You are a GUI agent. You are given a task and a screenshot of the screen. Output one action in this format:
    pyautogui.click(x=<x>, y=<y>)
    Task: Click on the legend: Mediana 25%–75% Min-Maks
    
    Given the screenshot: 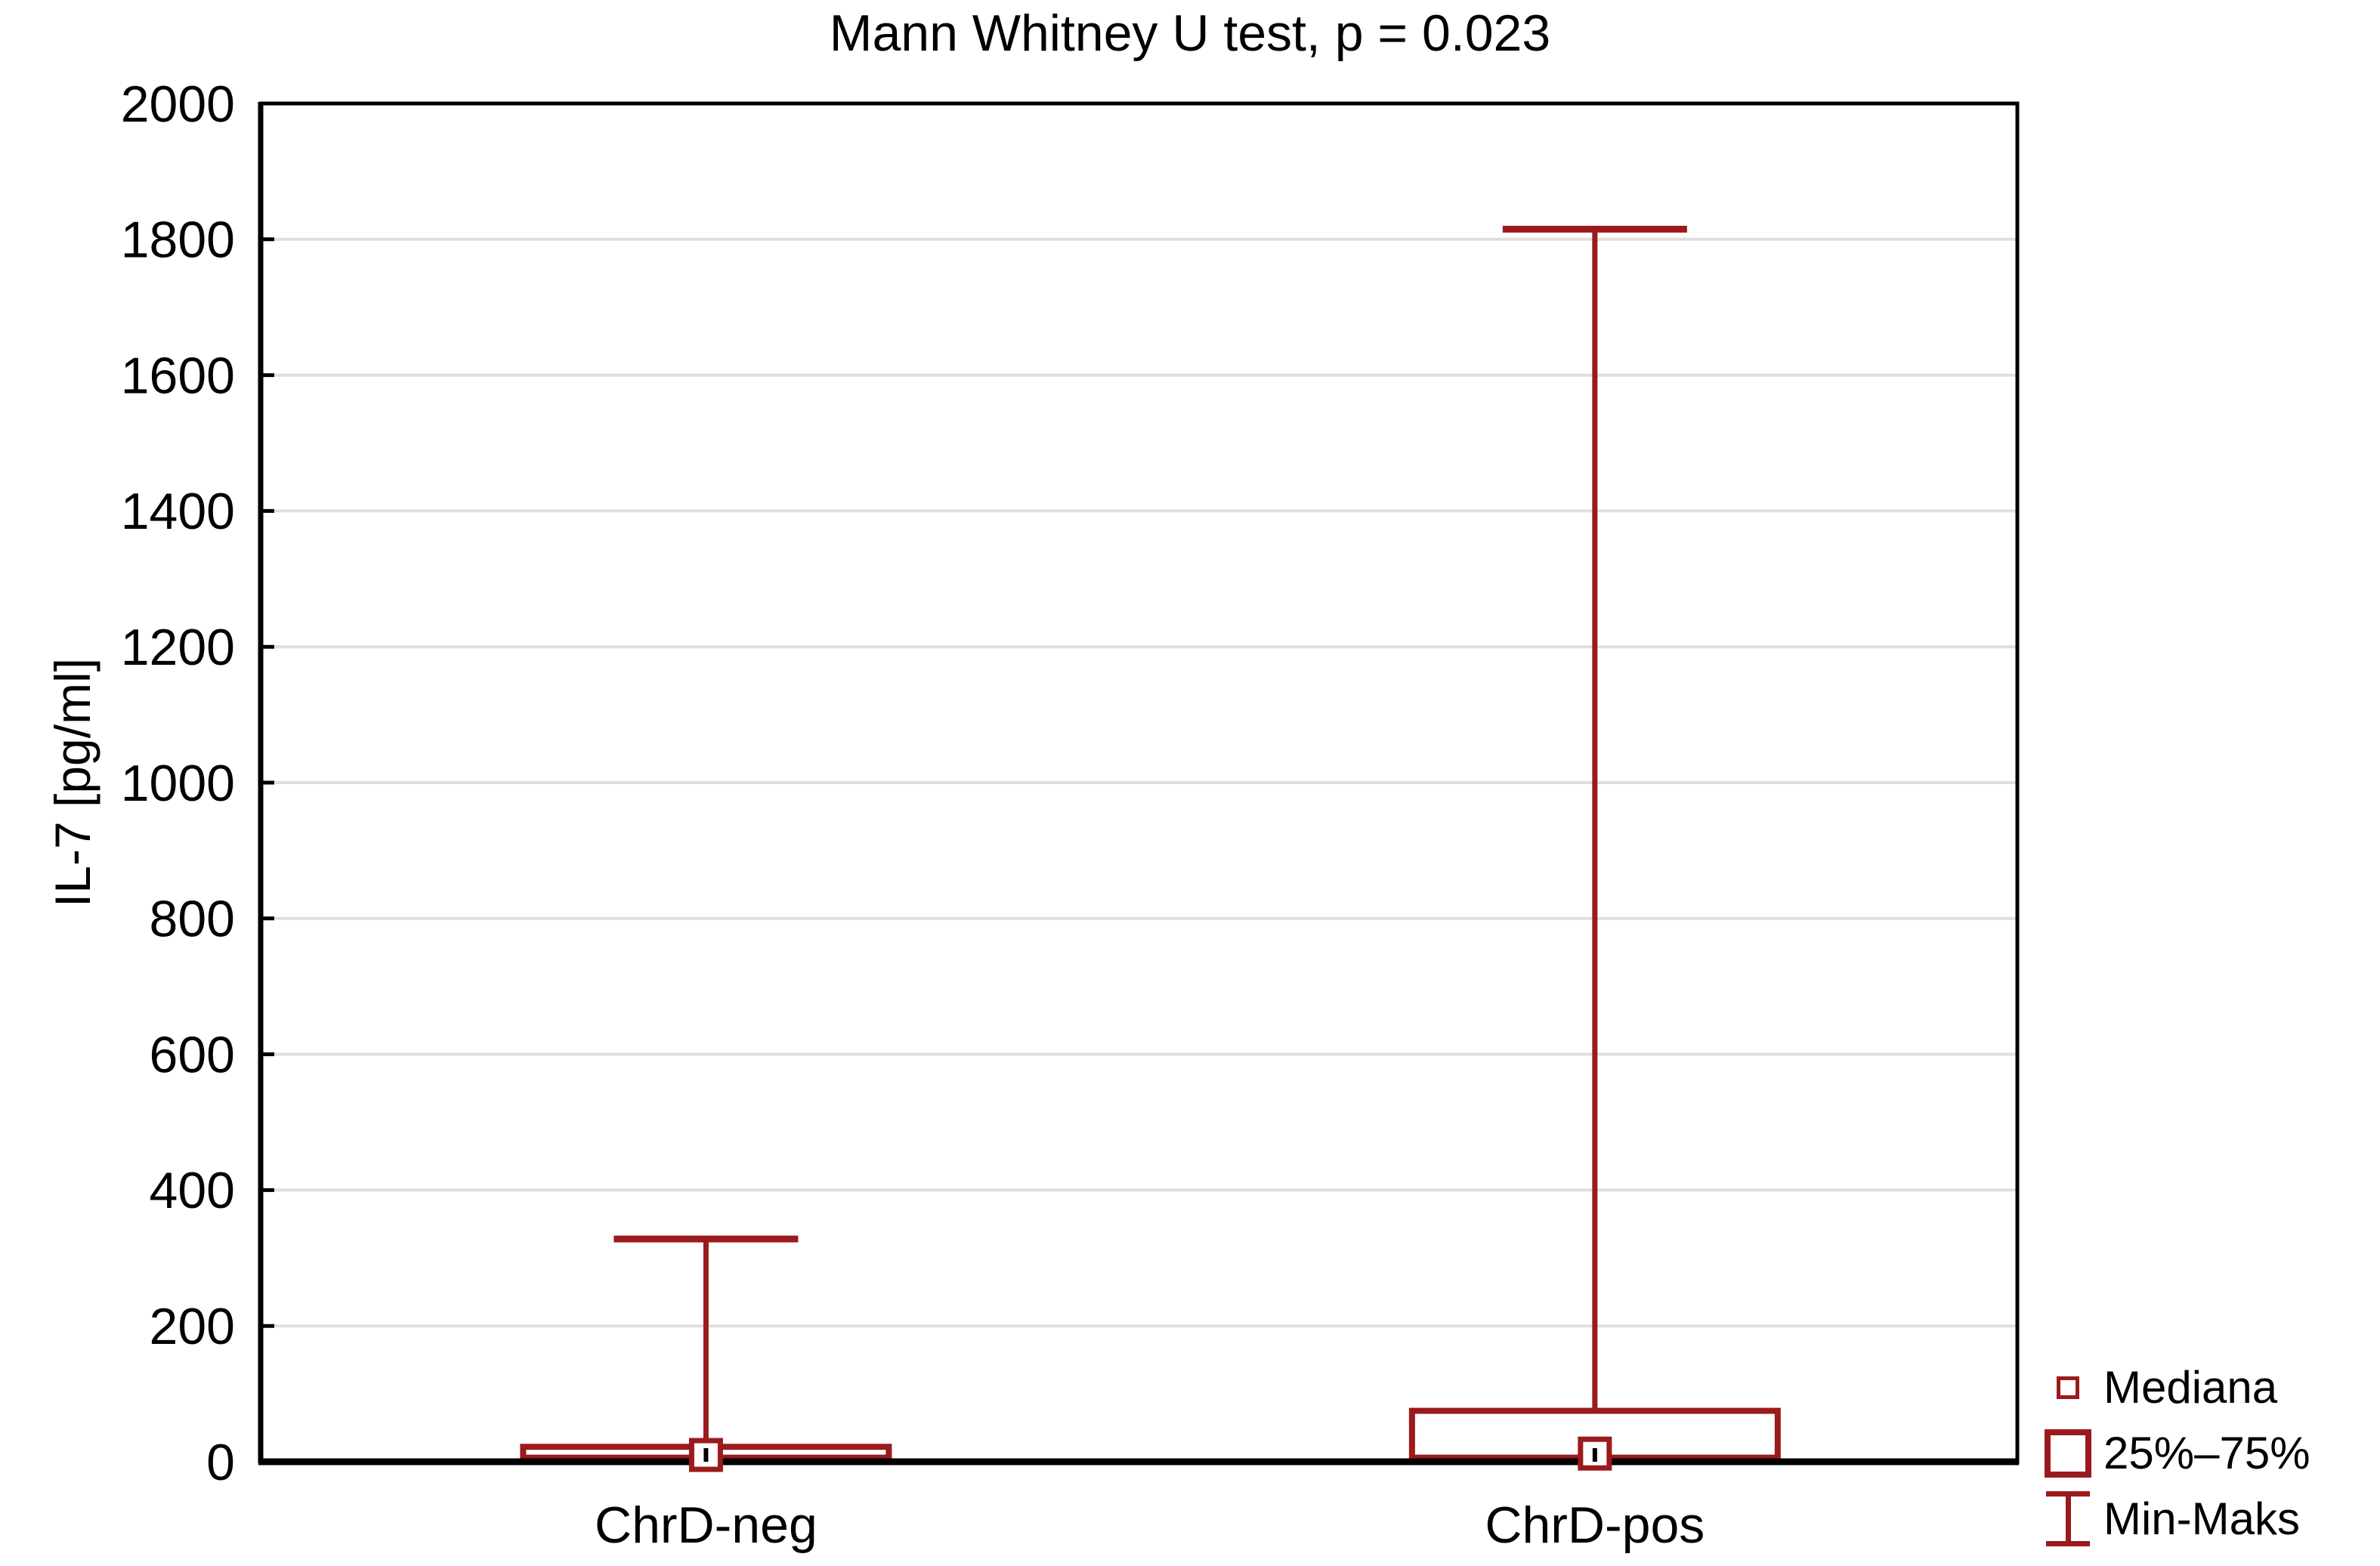 What is the action you would take?
    pyautogui.click(x=2174, y=1453)
    